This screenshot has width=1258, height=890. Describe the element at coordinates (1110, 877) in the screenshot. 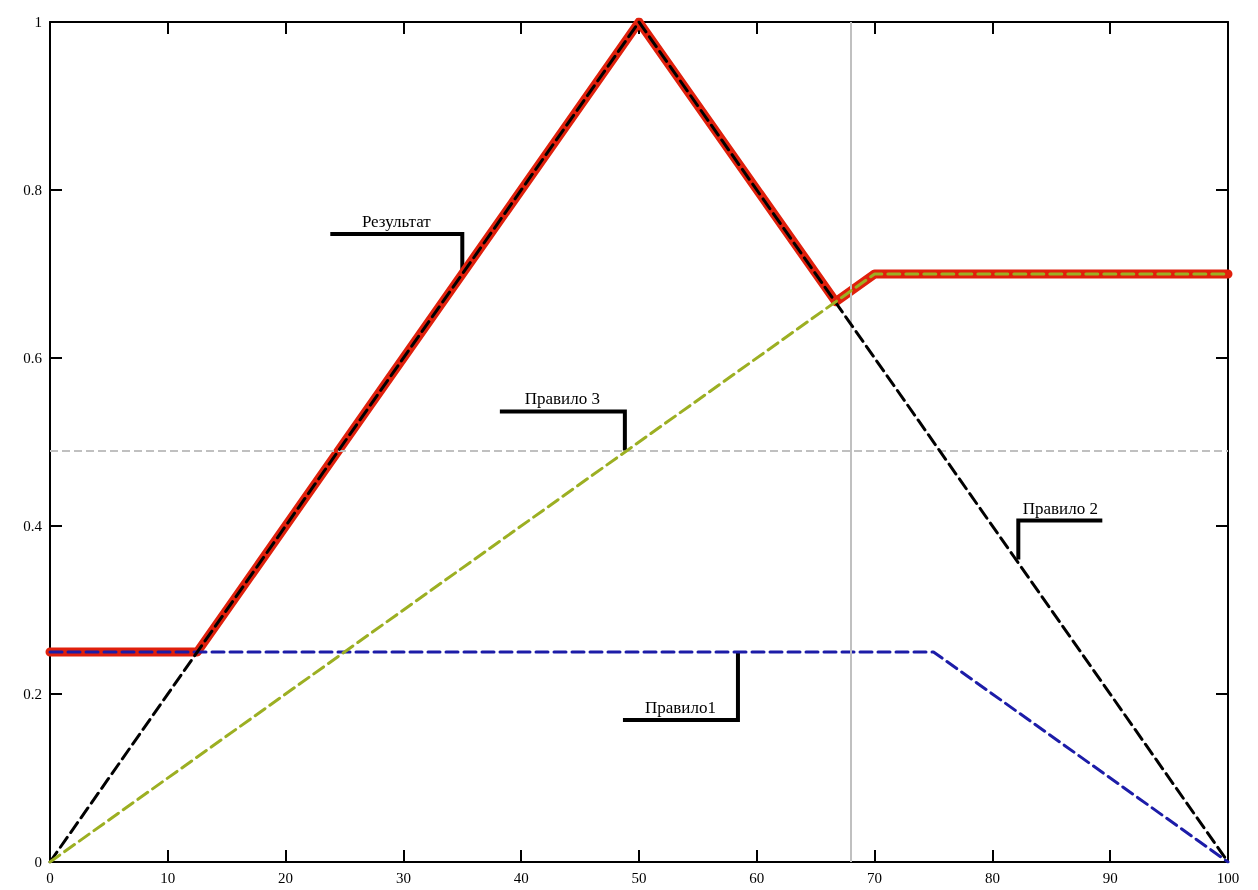

I see `x-tick-label: 90` at that location.